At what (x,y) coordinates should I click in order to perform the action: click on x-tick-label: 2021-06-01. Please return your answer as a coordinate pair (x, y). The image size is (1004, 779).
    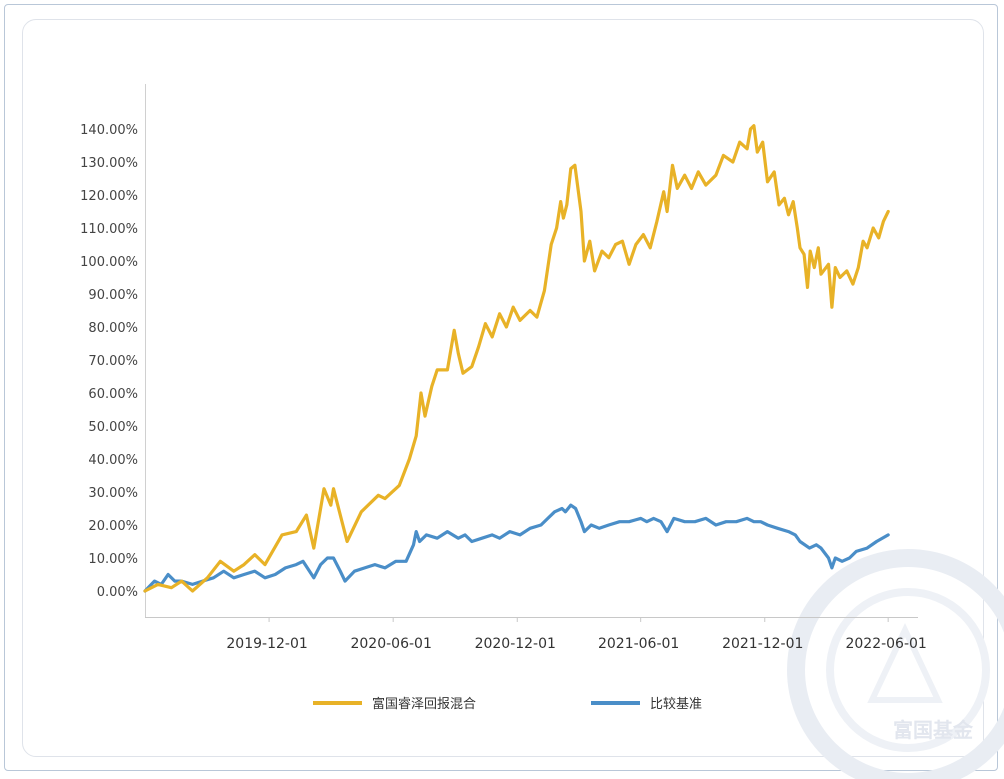
    Looking at the image, I should click on (638, 644).